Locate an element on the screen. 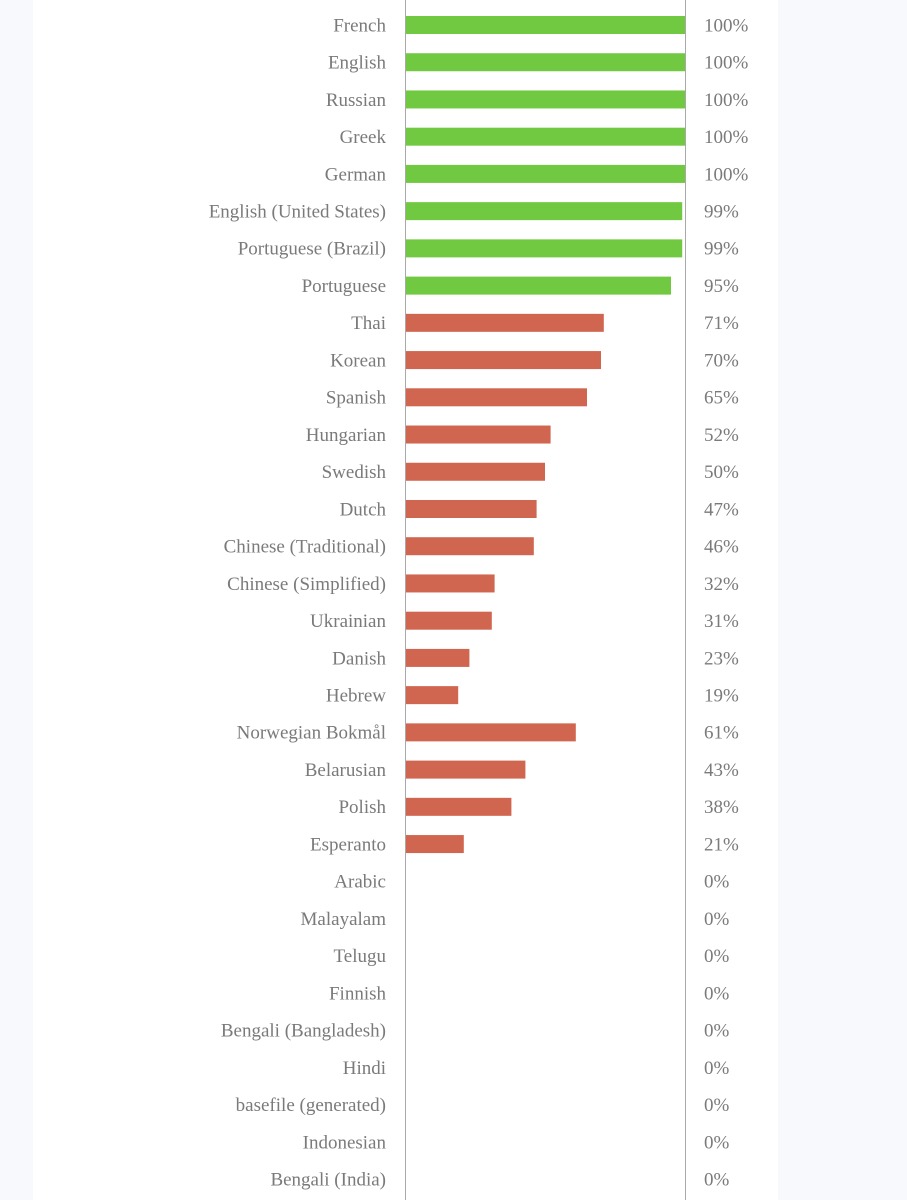 This screenshot has width=907, height=1200. value-label: 65% is located at coordinates (721, 398).